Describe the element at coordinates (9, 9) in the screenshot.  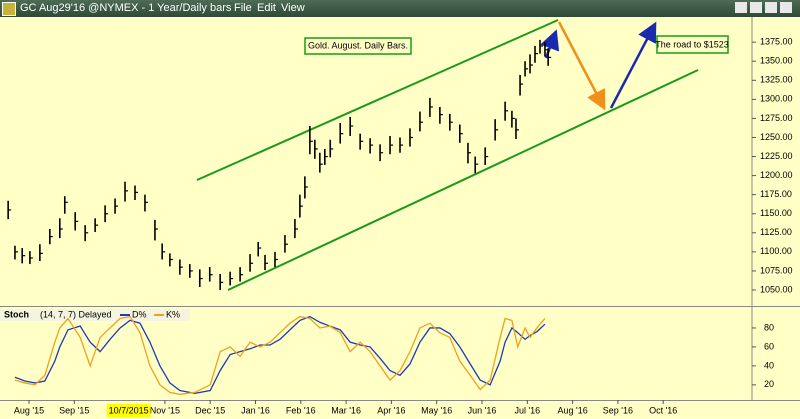
I see `app-icon` at that location.